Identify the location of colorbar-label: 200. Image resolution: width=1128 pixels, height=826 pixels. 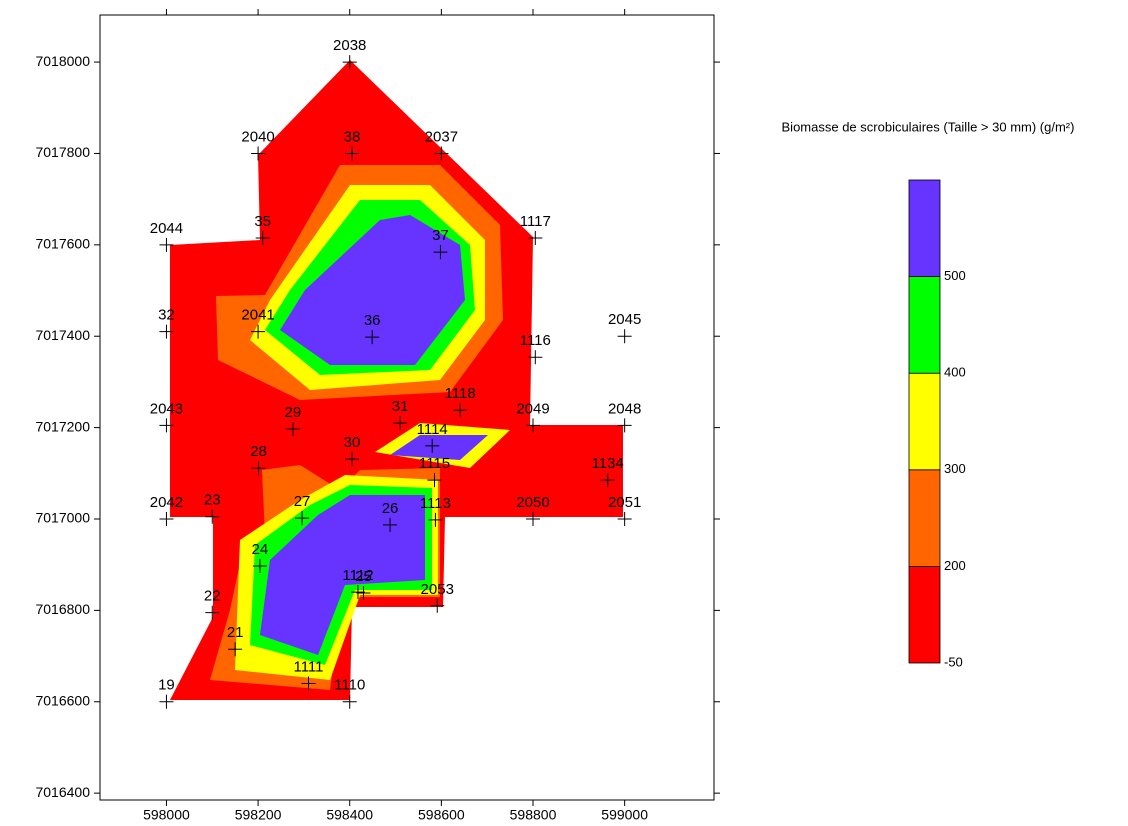
(955, 565).